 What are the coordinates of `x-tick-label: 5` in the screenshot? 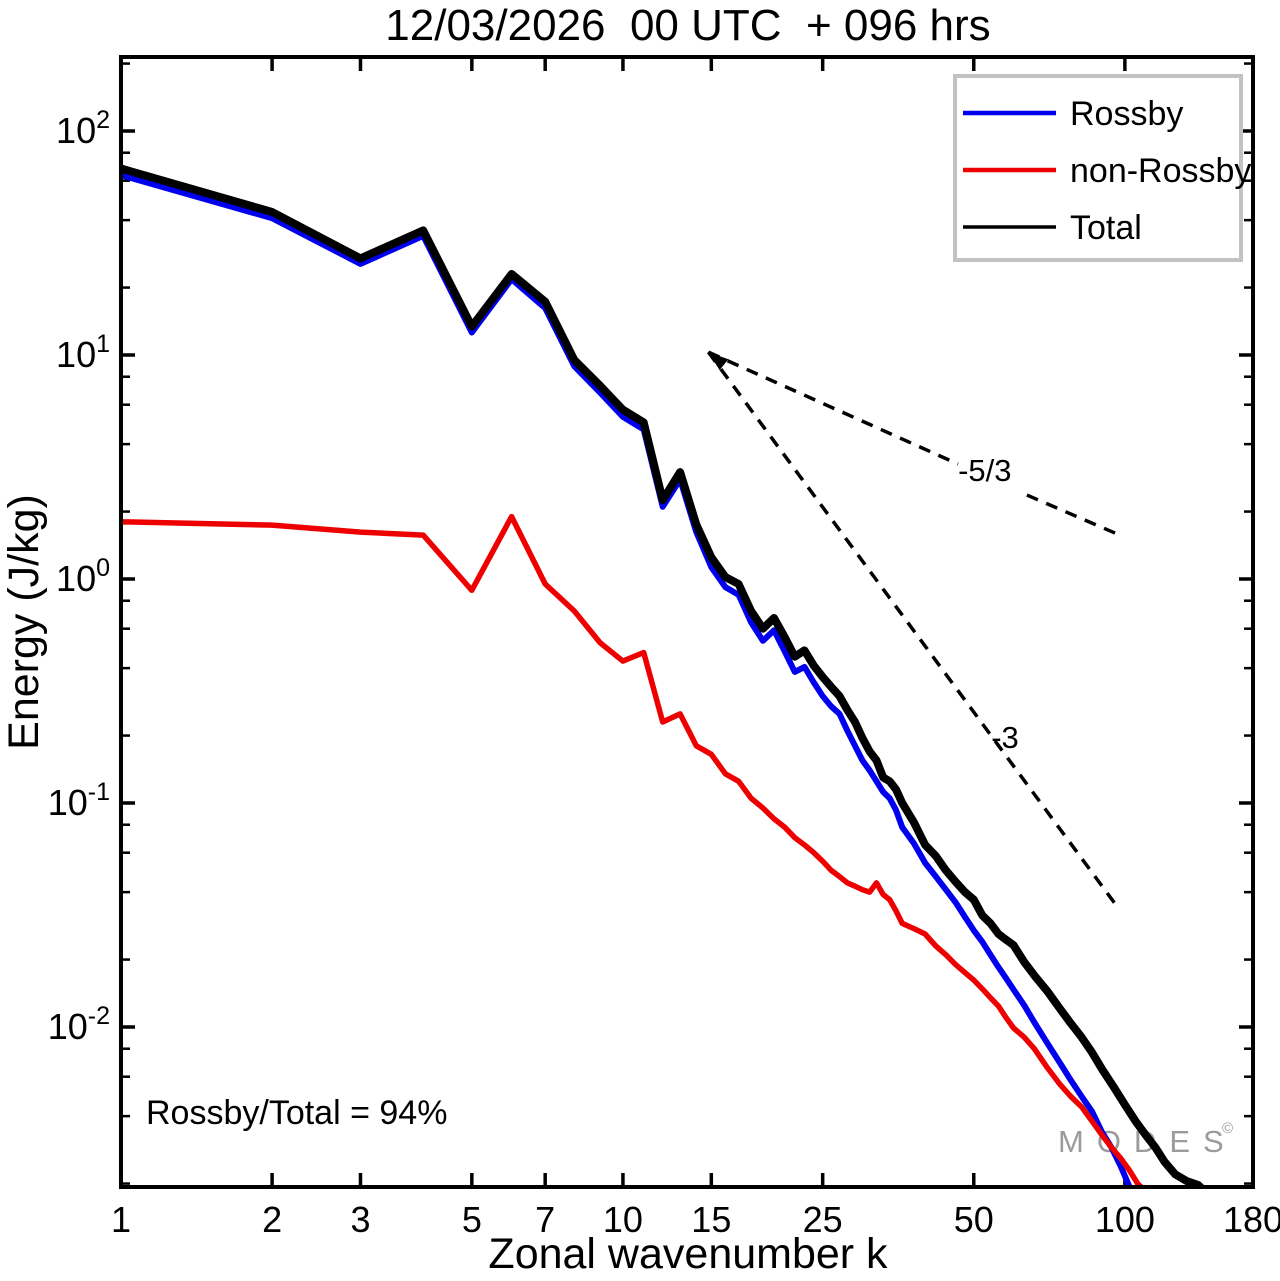 It's located at (472, 1219).